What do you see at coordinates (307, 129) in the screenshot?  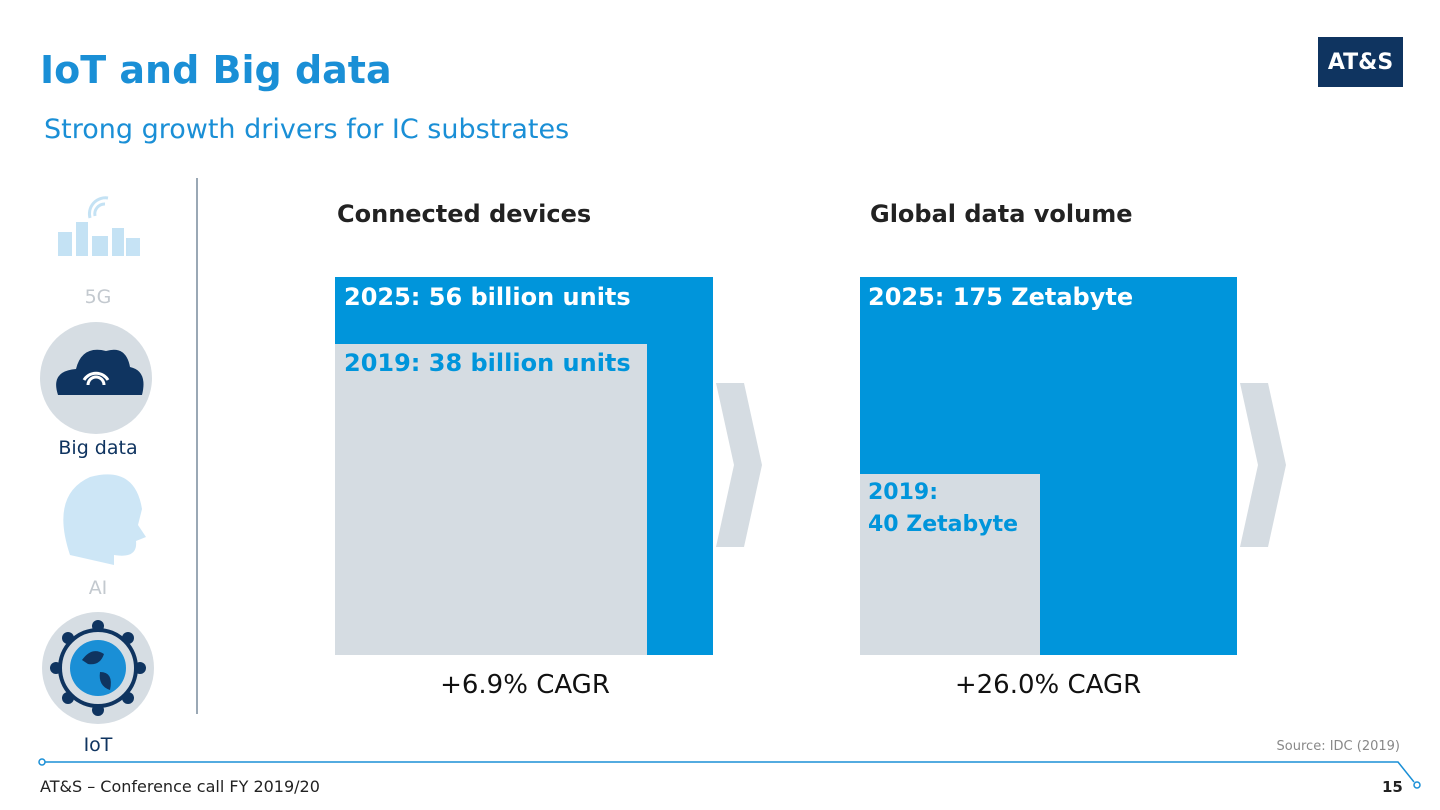 I see `subtitle: Strong growth drivers for IC substrates` at bounding box center [307, 129].